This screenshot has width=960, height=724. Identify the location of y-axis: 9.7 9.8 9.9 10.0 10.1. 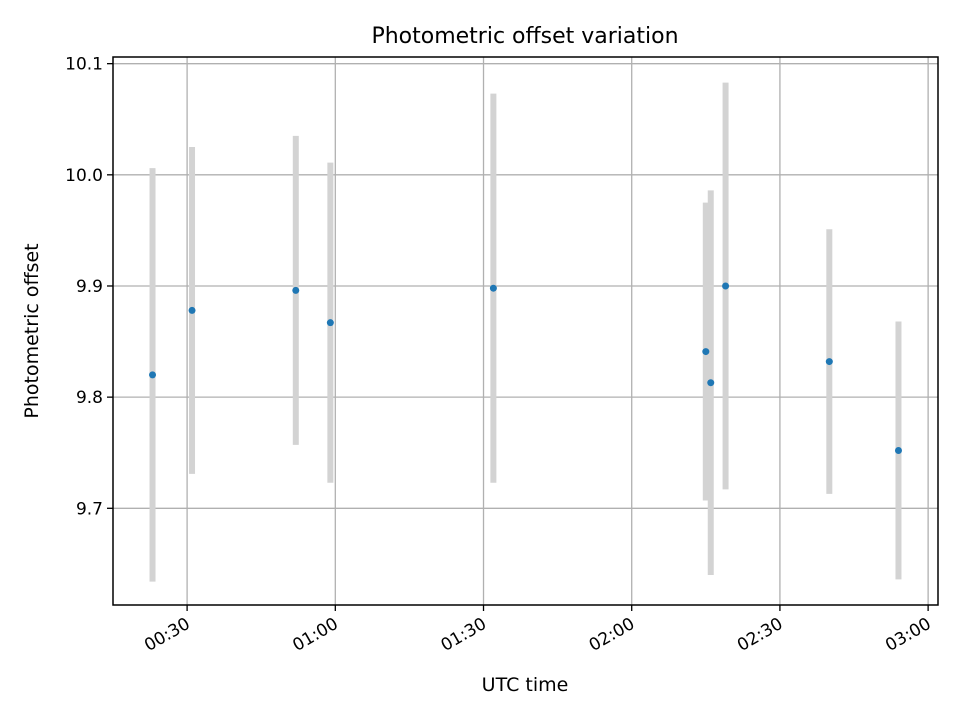
(89, 287).